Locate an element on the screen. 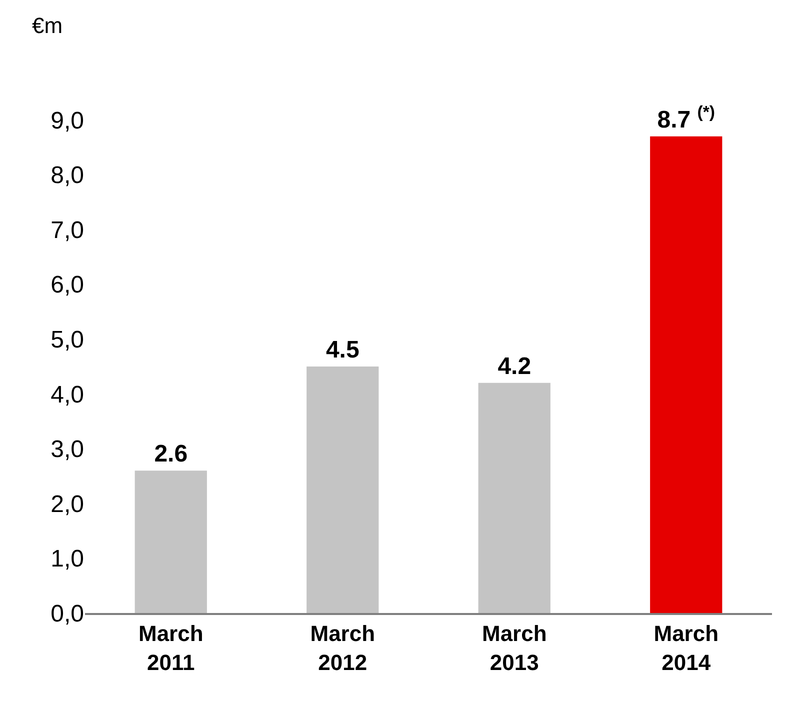 Image resolution: width=792 pixels, height=708 pixels. x-tick-label: March 2013 is located at coordinates (514, 648).